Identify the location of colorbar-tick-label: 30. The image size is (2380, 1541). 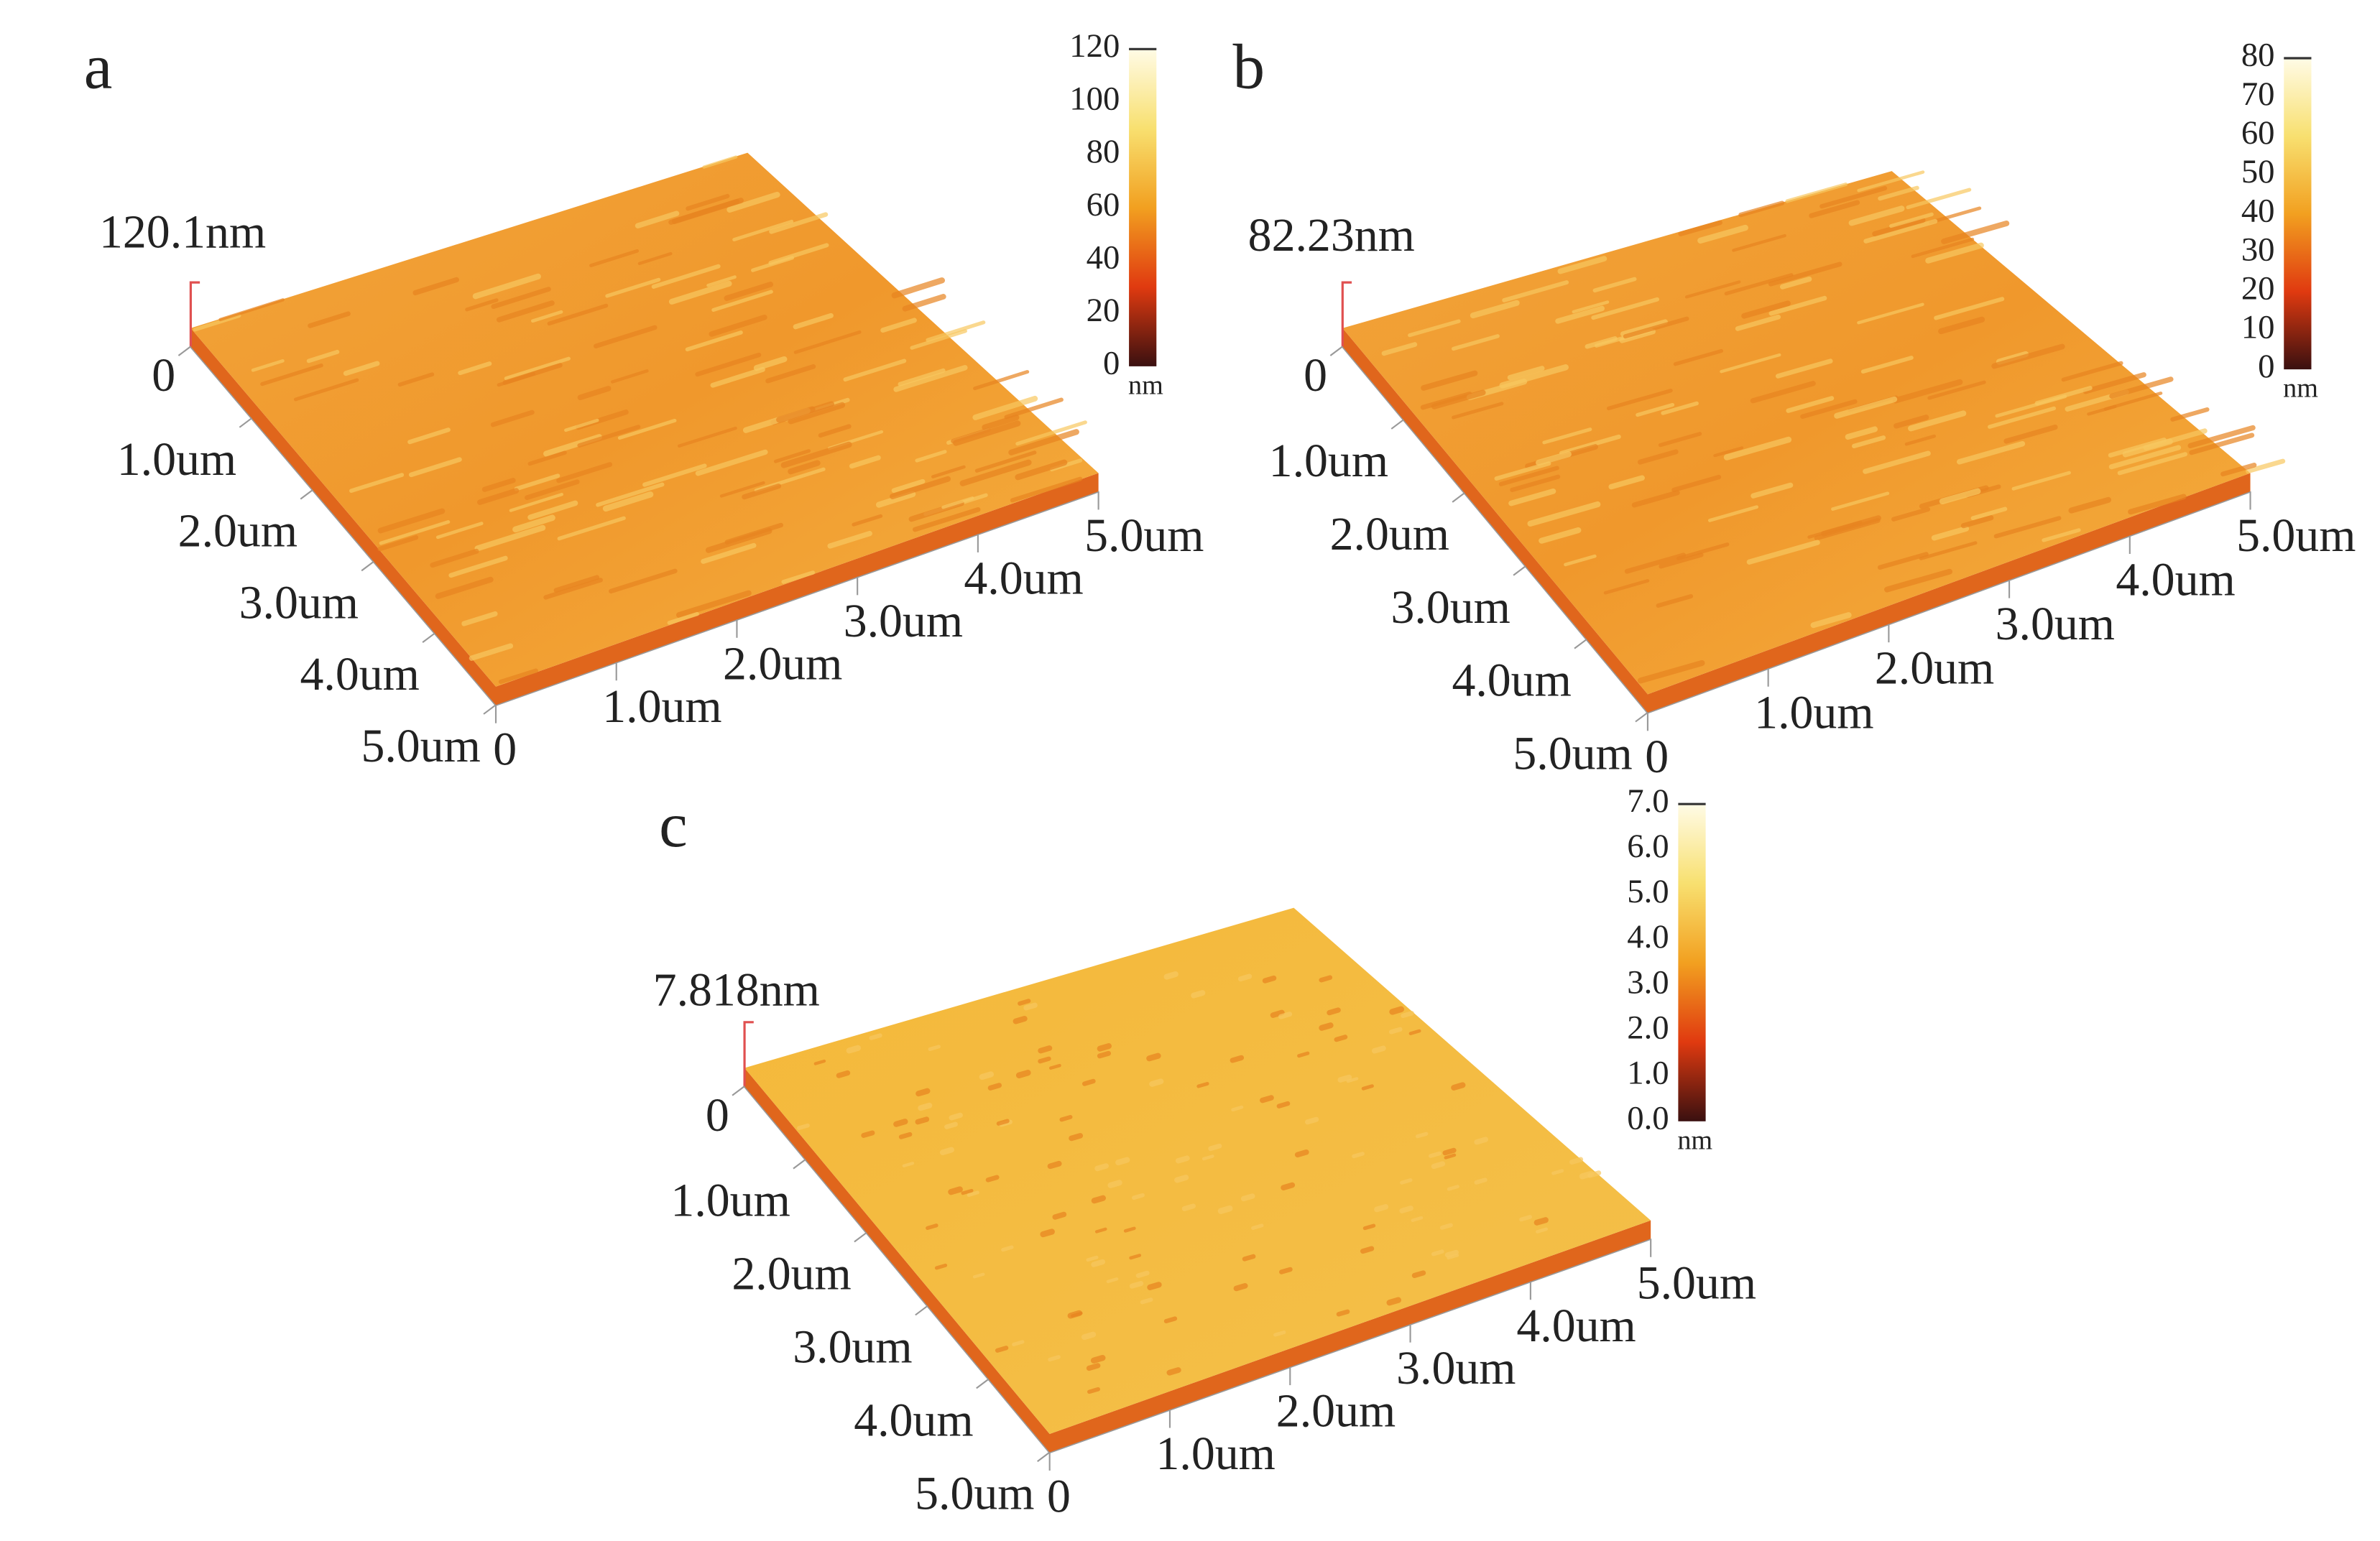
(2258, 249).